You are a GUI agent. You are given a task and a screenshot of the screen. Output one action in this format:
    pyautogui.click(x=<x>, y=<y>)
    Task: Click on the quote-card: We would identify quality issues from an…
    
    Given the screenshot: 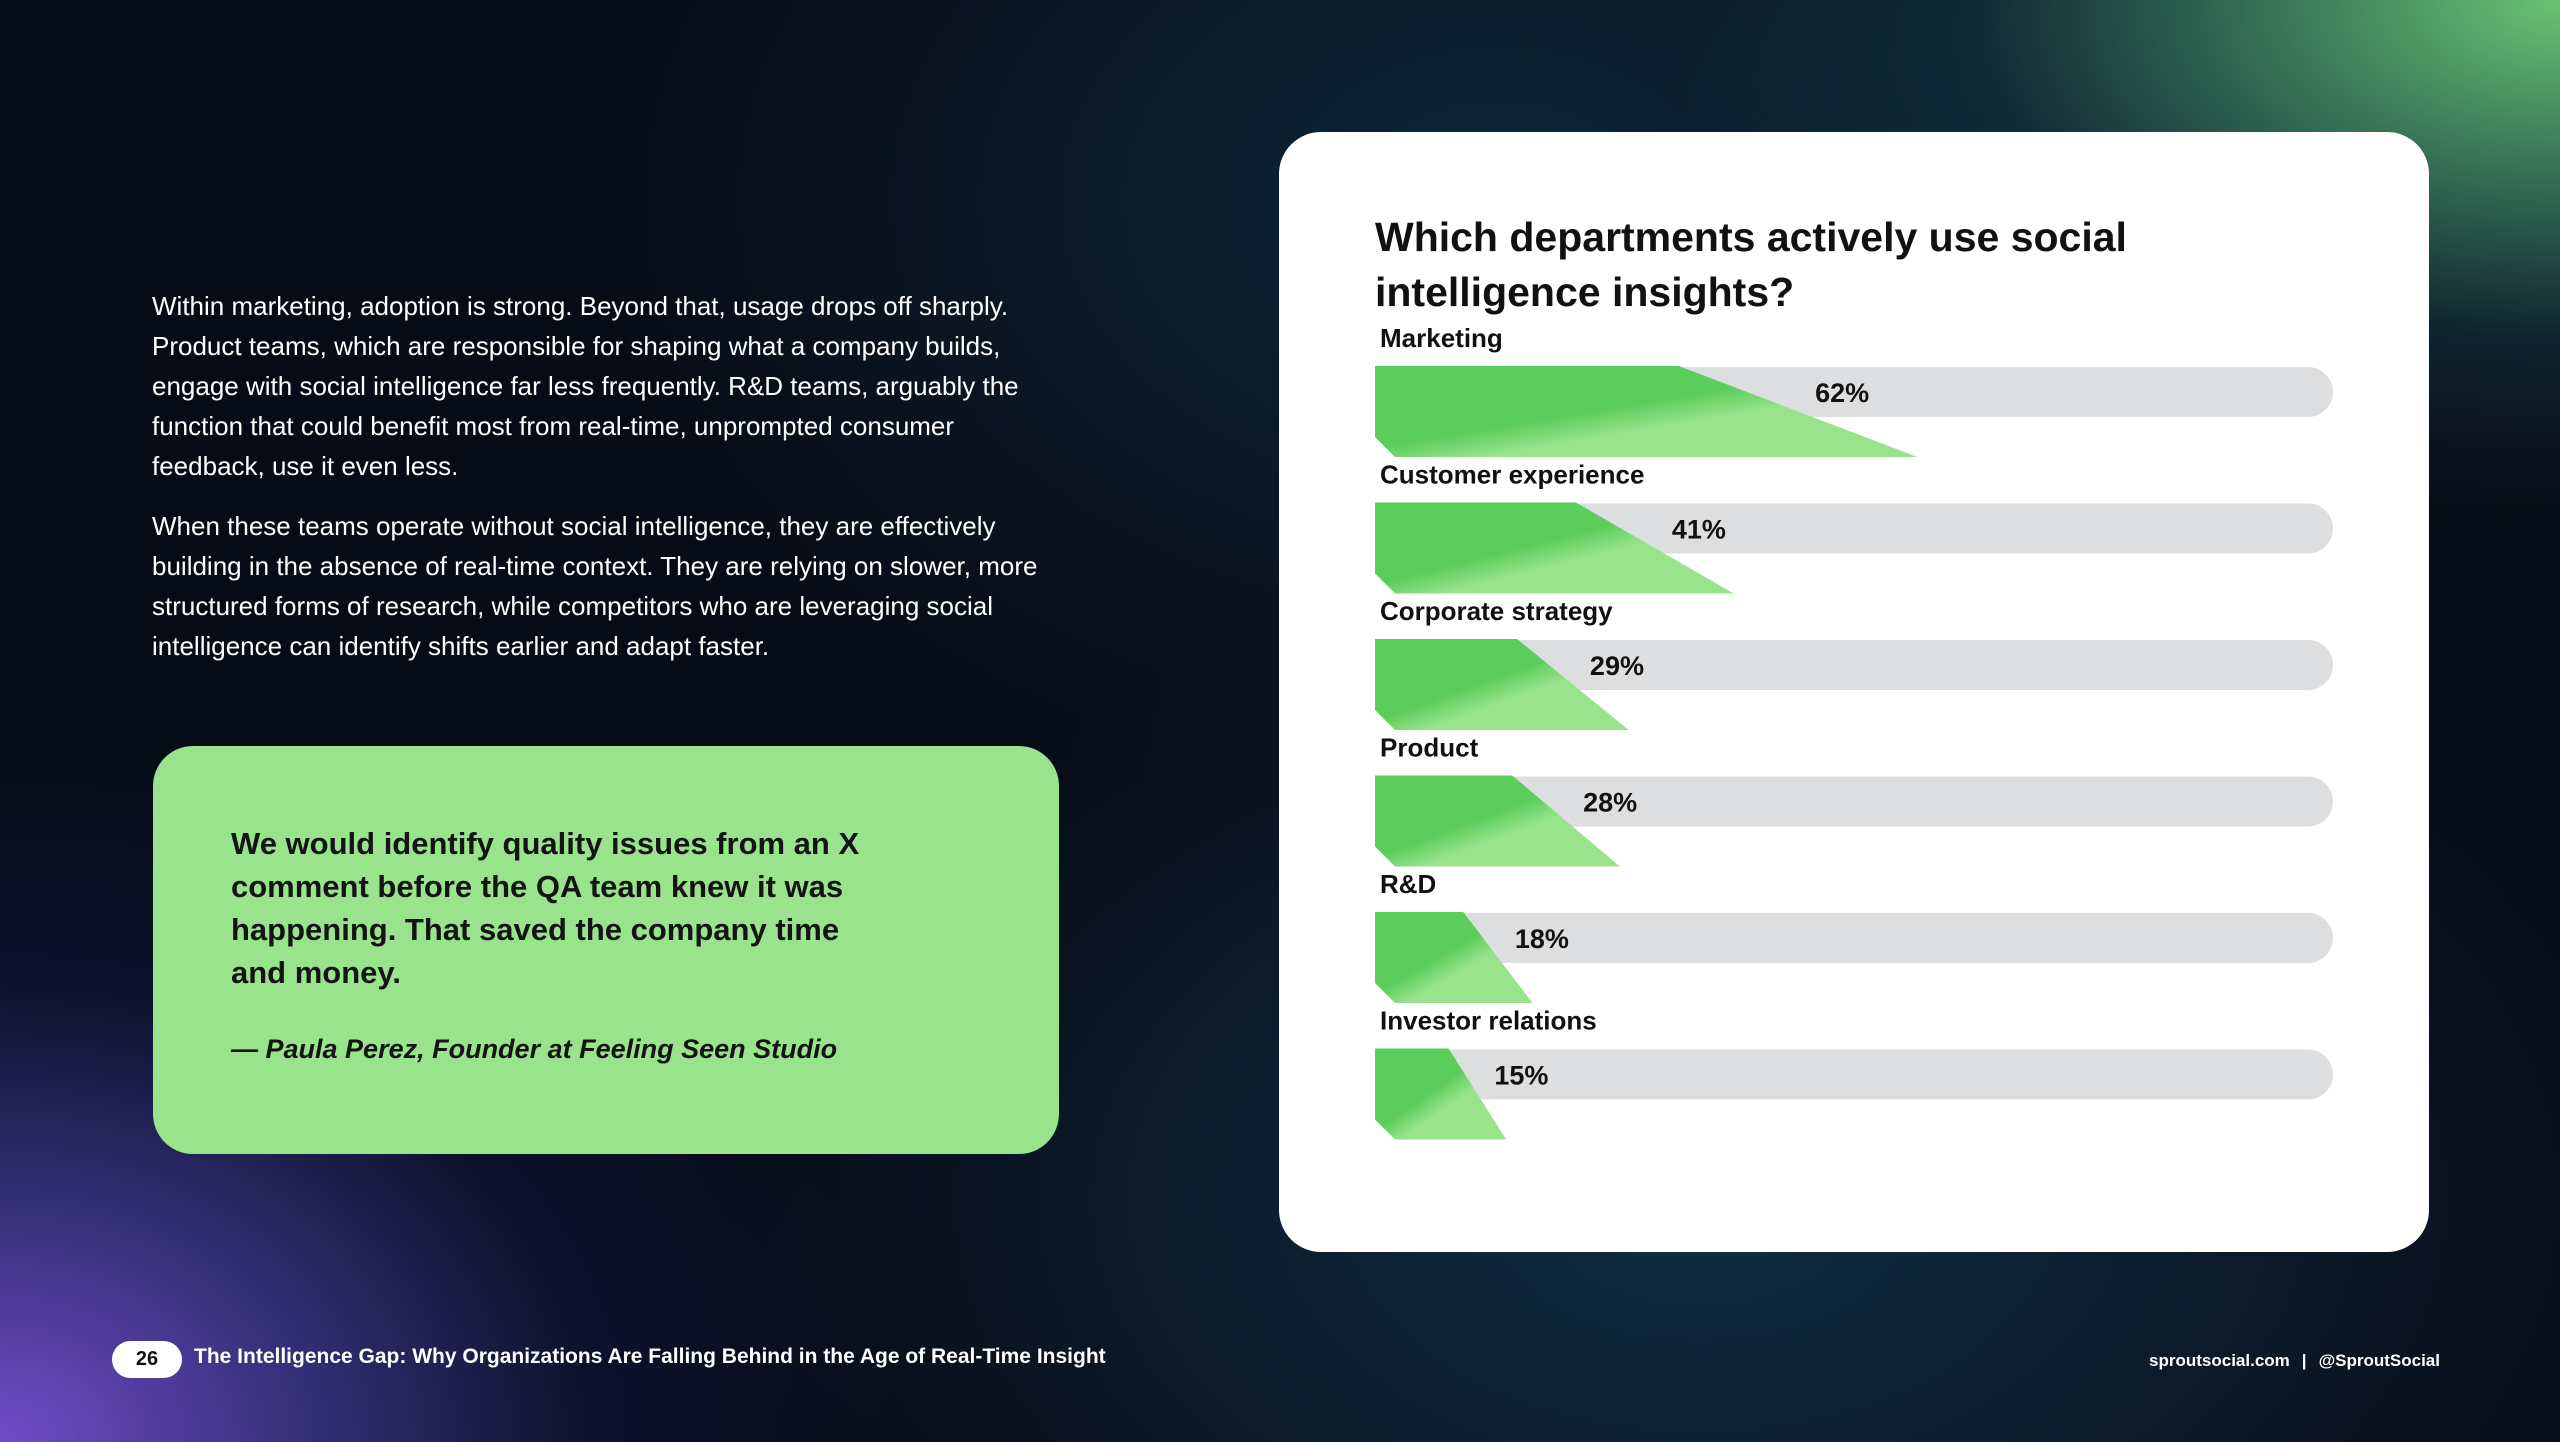 What is the action you would take?
    pyautogui.click(x=606, y=950)
    